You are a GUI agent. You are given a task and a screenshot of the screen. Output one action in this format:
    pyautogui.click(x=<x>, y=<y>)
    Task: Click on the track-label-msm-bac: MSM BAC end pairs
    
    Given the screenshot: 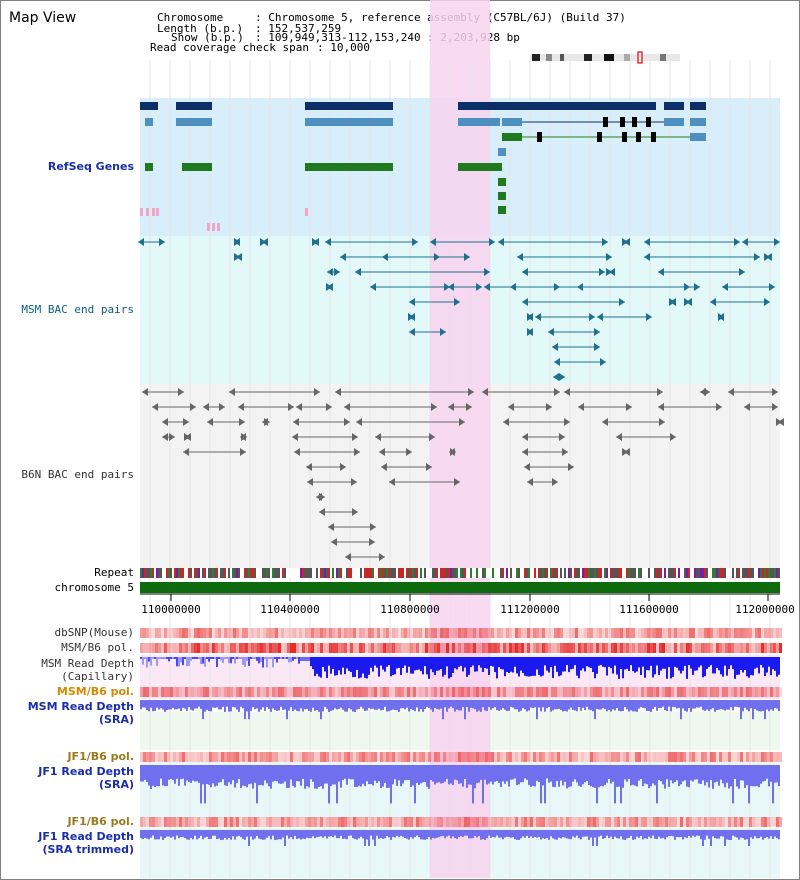 What is the action you would take?
    pyautogui.click(x=77, y=309)
    